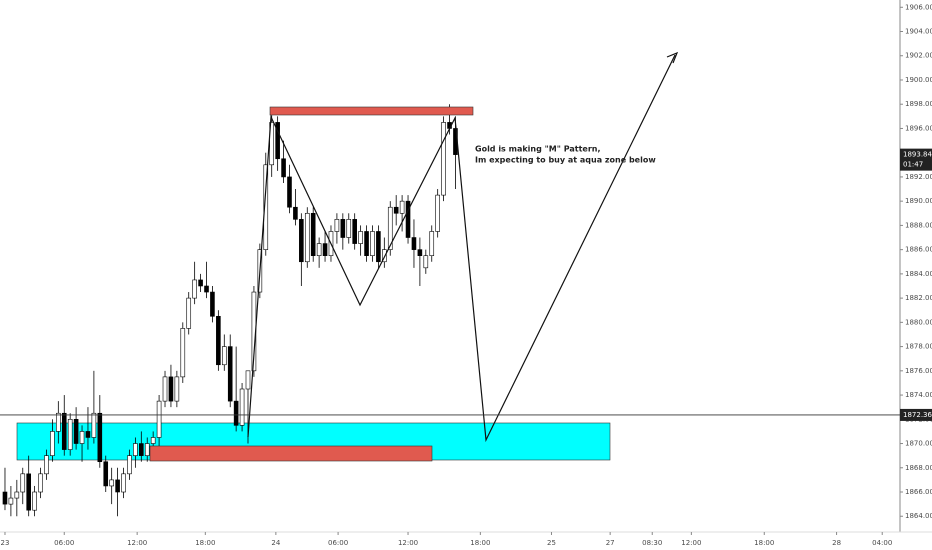 The width and height of the screenshot is (932, 550). I want to click on y-tick-label: 1864.000, so click(918, 516).